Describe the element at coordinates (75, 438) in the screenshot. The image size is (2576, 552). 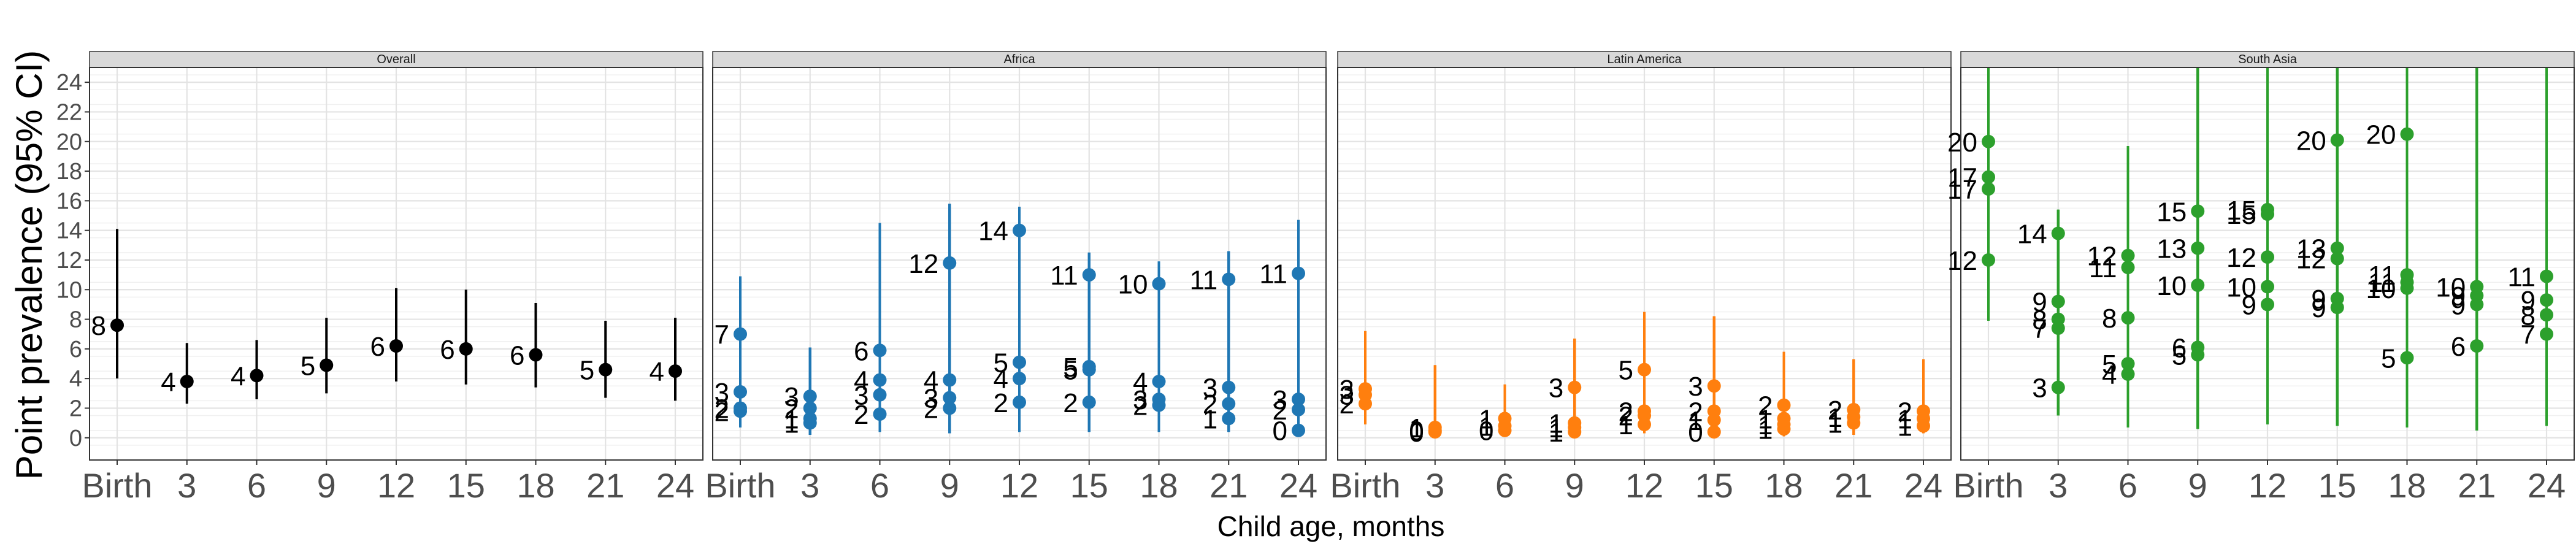
I see `y-tick-label: 0` at that location.